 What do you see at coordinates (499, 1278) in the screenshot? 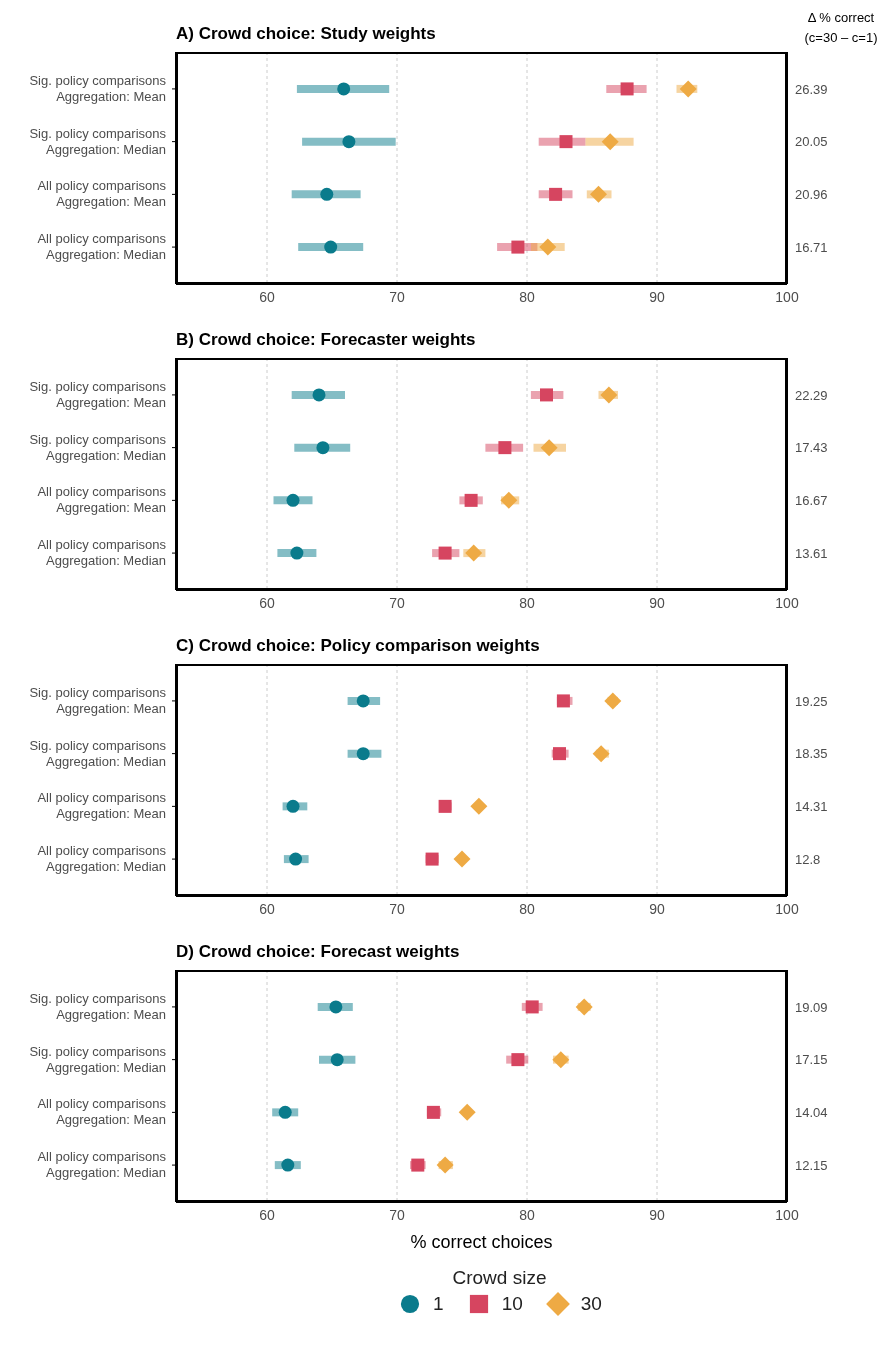
I see `legend-title: Crowd size` at bounding box center [499, 1278].